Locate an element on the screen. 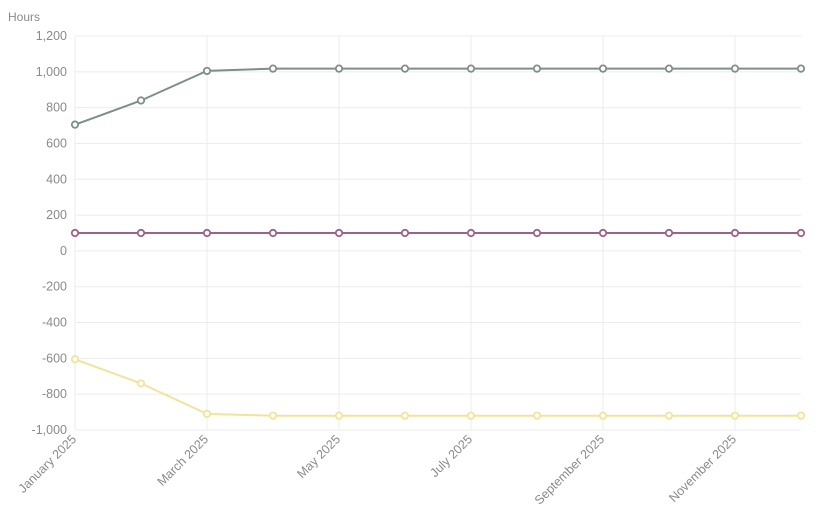  y-tick-label: 200 is located at coordinates (56, 215).